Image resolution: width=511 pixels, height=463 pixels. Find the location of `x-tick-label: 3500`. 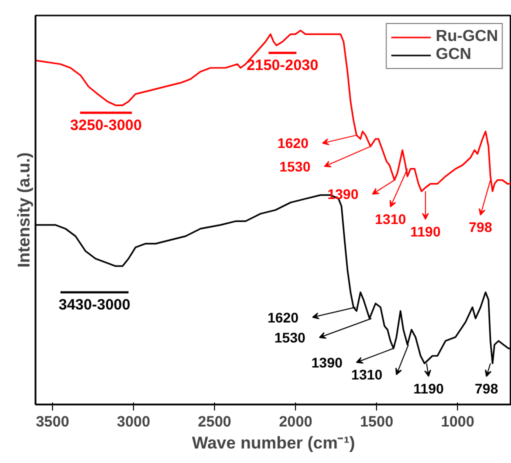

x-tick-label: 3500 is located at coordinates (53, 422).